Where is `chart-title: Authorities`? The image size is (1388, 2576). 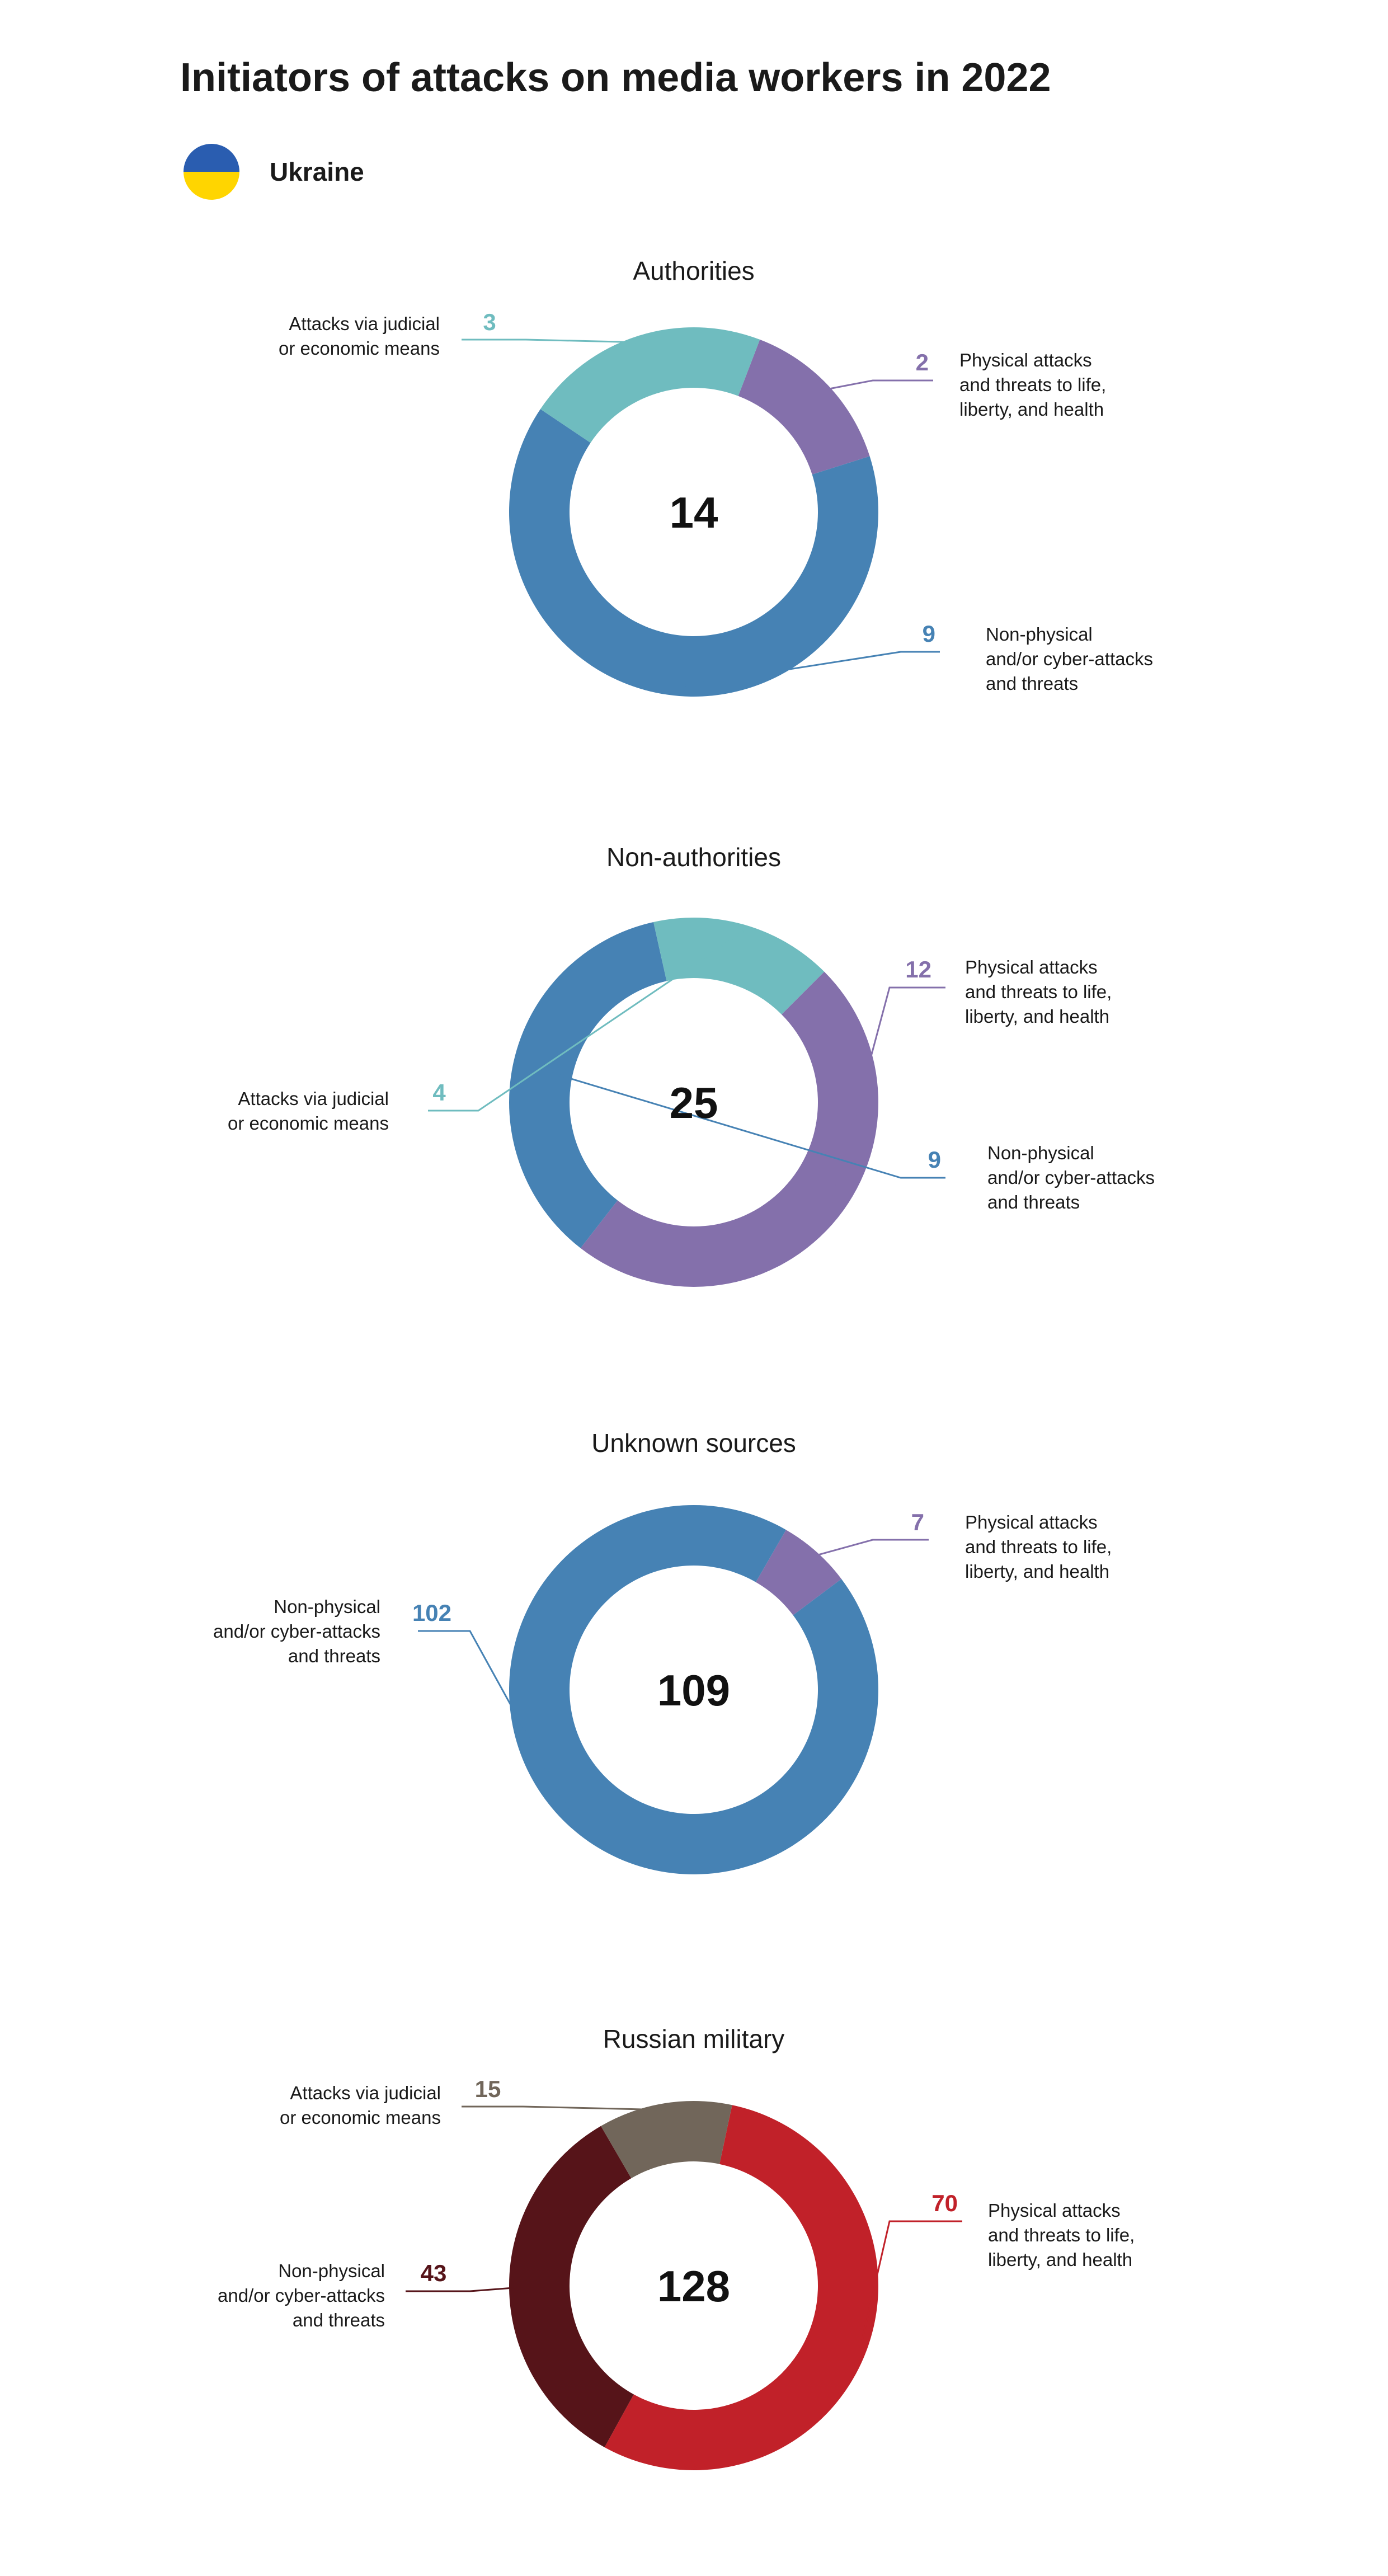
chart-title: Authorities is located at coordinates (694, 270).